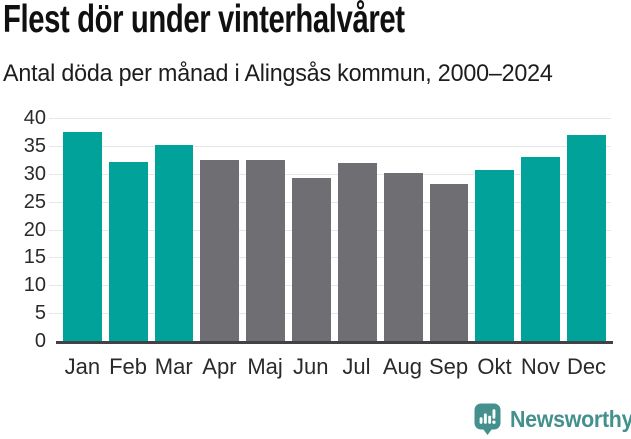 The width and height of the screenshot is (631, 439). What do you see at coordinates (34, 173) in the screenshot?
I see `y-tick-label: 30` at bounding box center [34, 173].